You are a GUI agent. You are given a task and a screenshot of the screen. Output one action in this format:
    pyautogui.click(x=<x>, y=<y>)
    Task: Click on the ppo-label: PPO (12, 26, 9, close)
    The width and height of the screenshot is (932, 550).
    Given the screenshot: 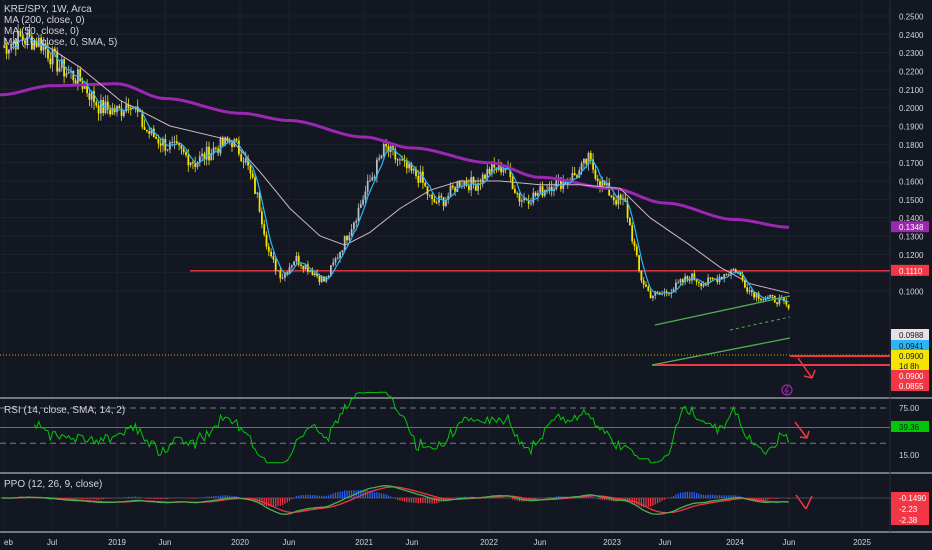 What is the action you would take?
    pyautogui.click(x=53, y=484)
    